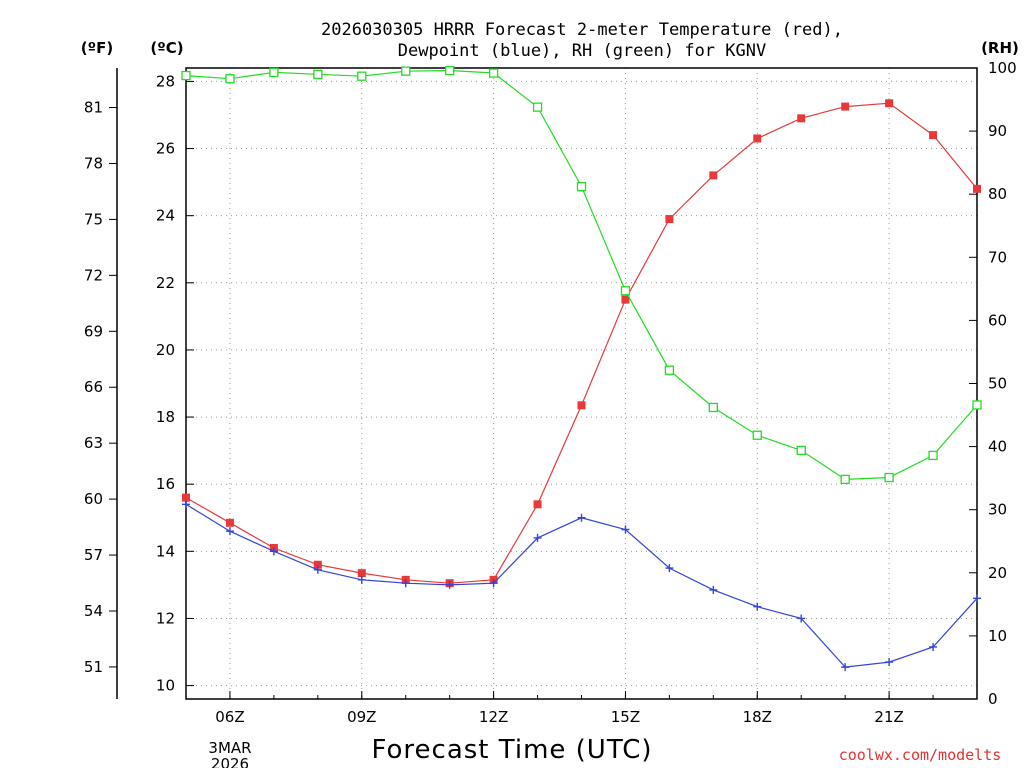  What do you see at coordinates (165, 686) in the screenshot?
I see `celsius-tick-label: 10` at bounding box center [165, 686].